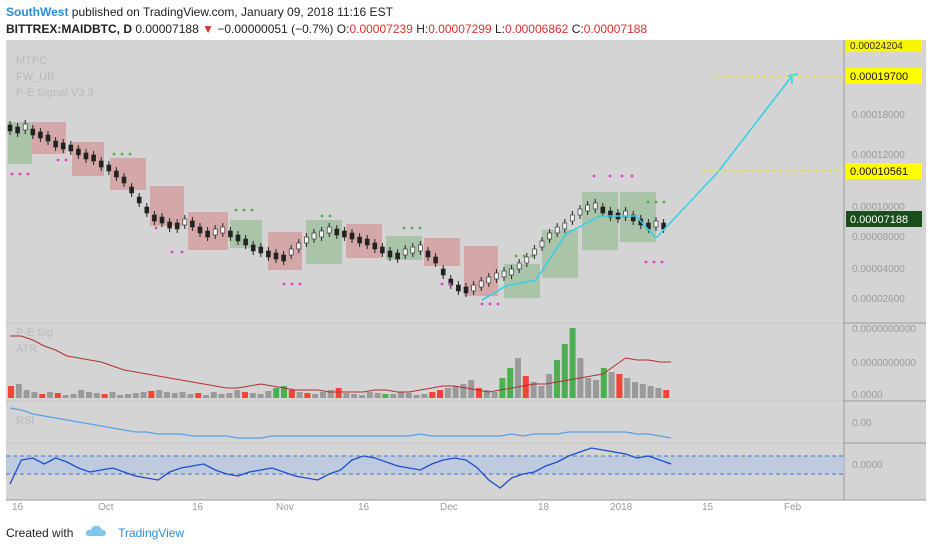  I want to click on target-price-marker, so click(884, 76).